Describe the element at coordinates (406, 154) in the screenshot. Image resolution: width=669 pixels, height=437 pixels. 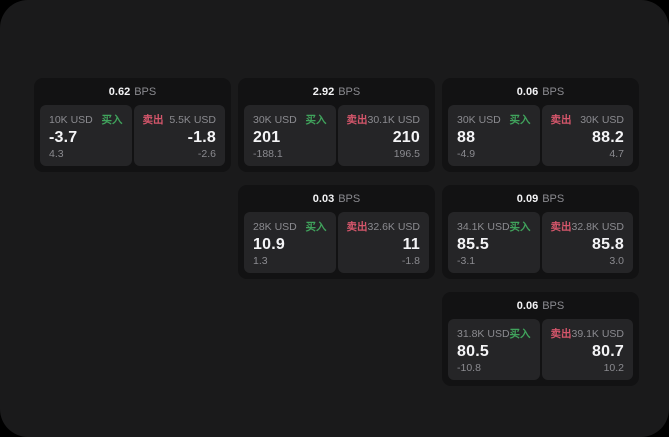
I see `sell-delta: 196.5` at that location.